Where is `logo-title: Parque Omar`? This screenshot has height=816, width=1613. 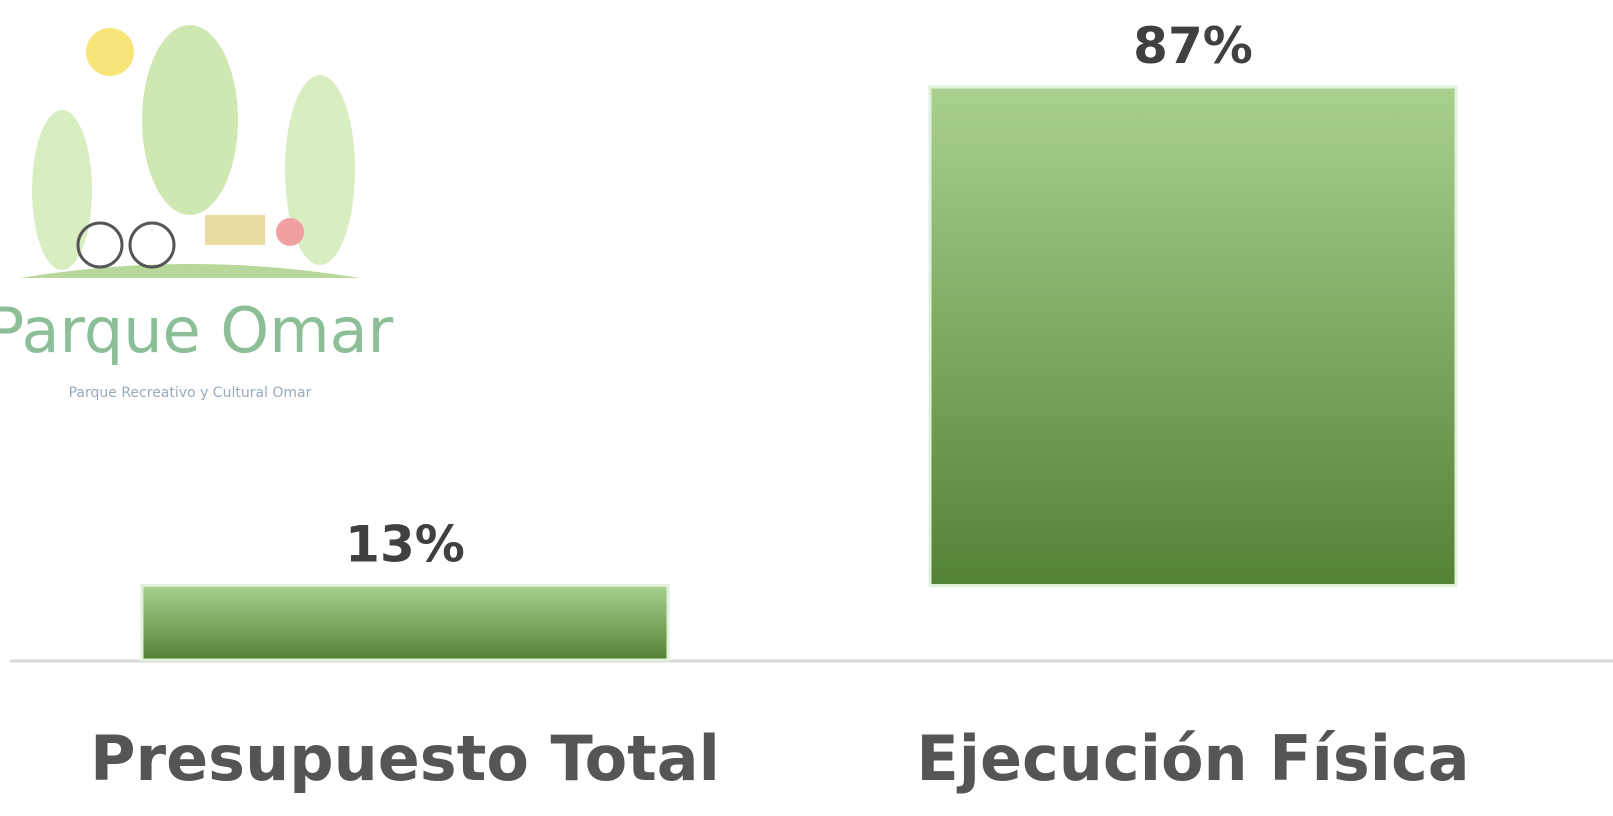 logo-title: Parque Omar is located at coordinates (197, 330).